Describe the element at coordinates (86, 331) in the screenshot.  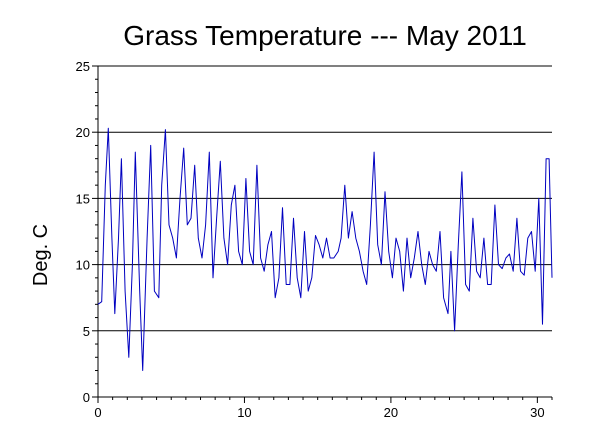
I see `y-tick-label: 5` at that location.